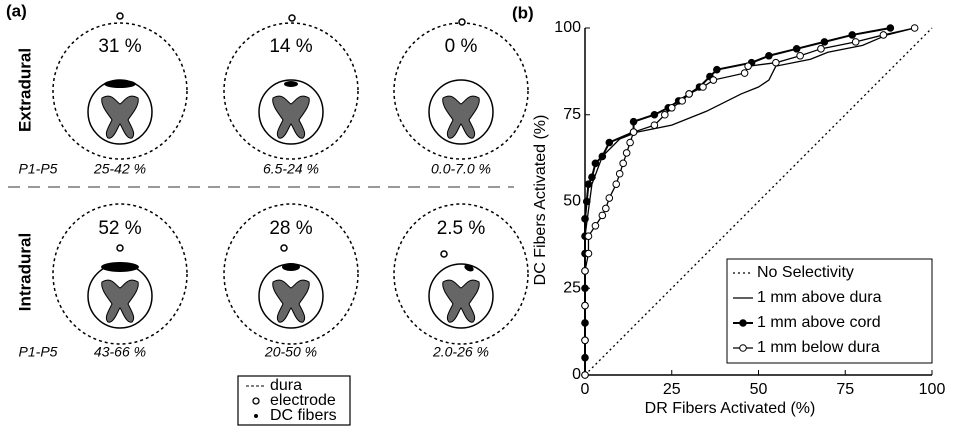 The width and height of the screenshot is (958, 426). Describe the element at coordinates (120, 352) in the screenshot. I see `range: 43-66 %` at that location.